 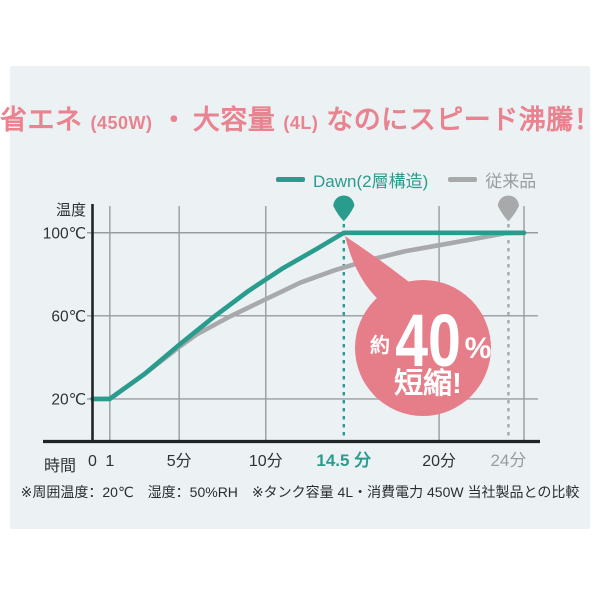 I want to click on y-tick-label: 100℃, so click(x=64, y=233).